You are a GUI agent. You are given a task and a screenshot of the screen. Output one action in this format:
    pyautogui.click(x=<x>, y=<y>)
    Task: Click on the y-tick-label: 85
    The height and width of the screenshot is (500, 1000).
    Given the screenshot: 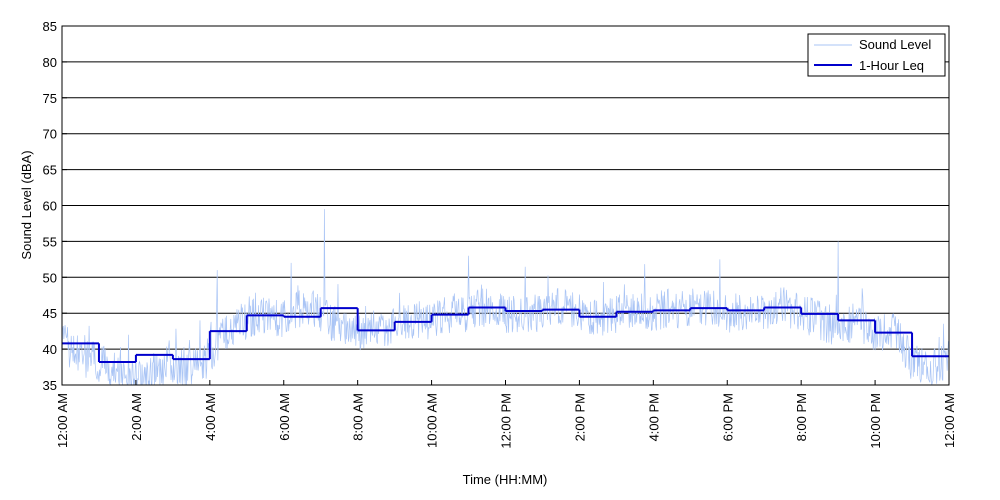 What is the action you would take?
    pyautogui.click(x=50, y=26)
    